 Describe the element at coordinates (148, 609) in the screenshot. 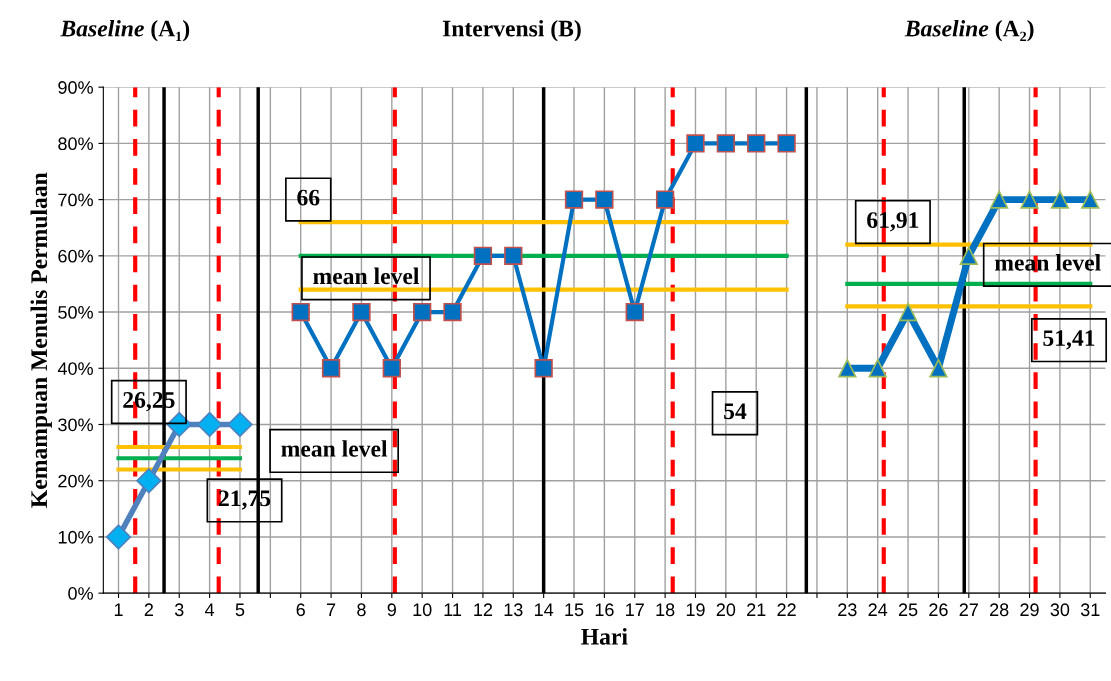

I see `x-tick-label: 2` at that location.